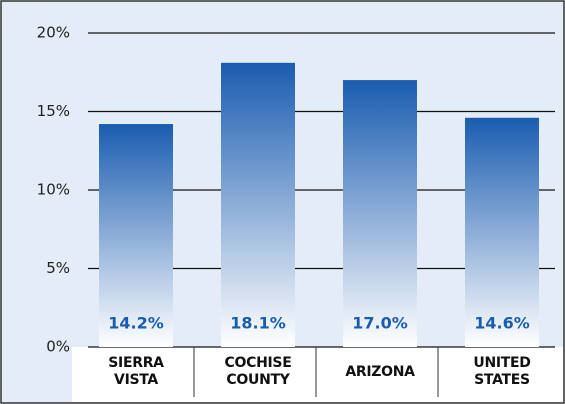 The height and width of the screenshot is (404, 565). Describe the element at coordinates (53, 33) in the screenshot. I see `y-tick-label: 20%` at that location.